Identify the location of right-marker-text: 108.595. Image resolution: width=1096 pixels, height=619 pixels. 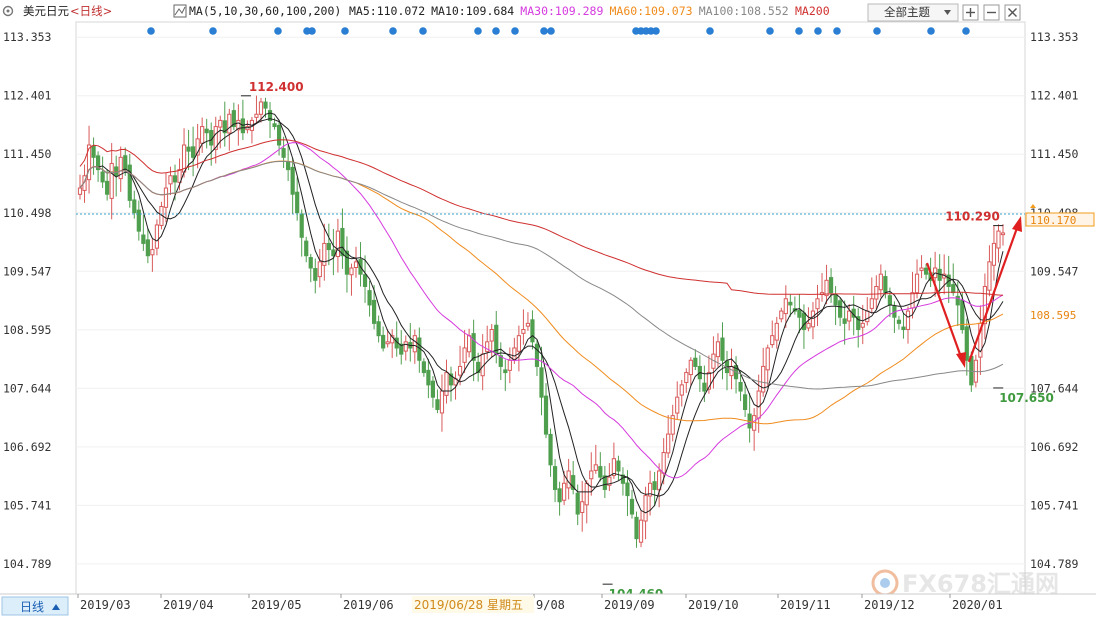
(1053, 315).